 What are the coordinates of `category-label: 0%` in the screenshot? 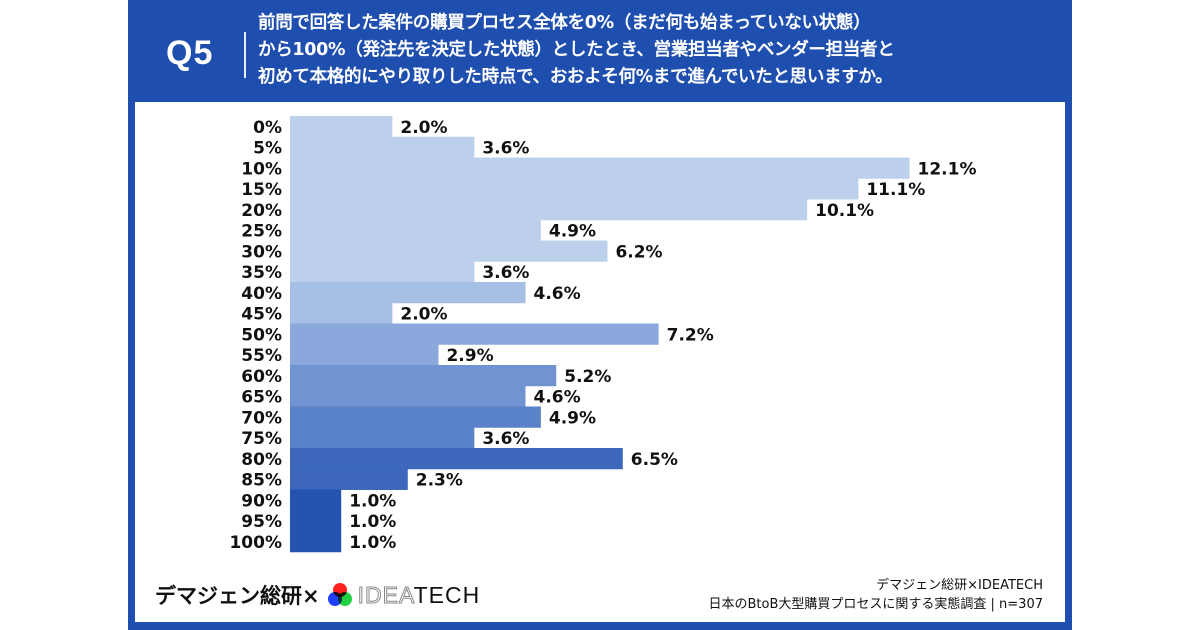 It's located at (267, 128).